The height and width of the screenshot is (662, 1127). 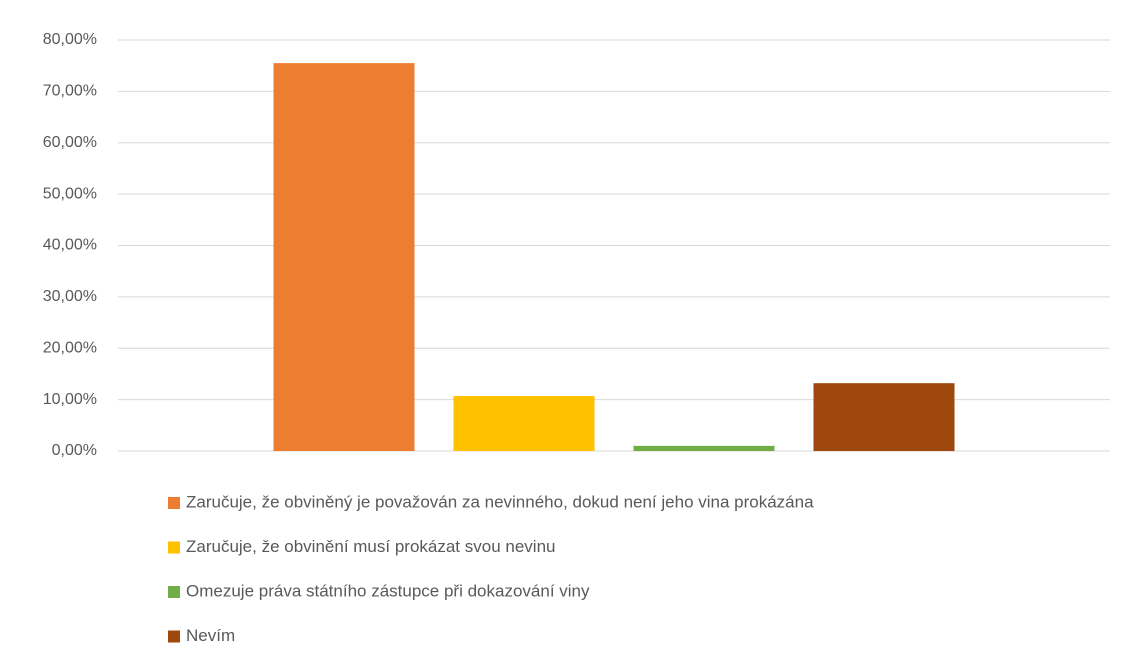 I want to click on y-tick-label: 0,00%, so click(x=74, y=450).